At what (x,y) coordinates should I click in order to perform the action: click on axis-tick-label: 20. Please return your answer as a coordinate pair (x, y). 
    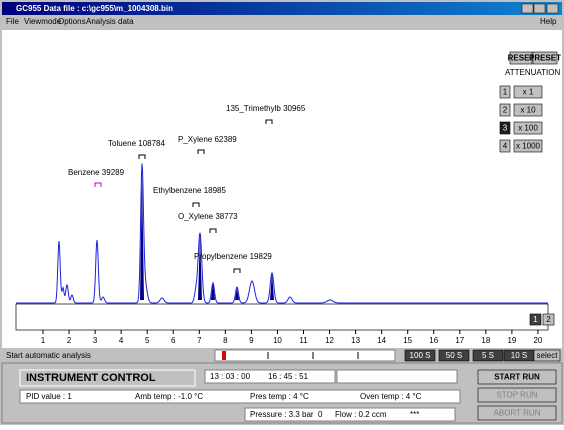
    Looking at the image, I should click on (537, 340).